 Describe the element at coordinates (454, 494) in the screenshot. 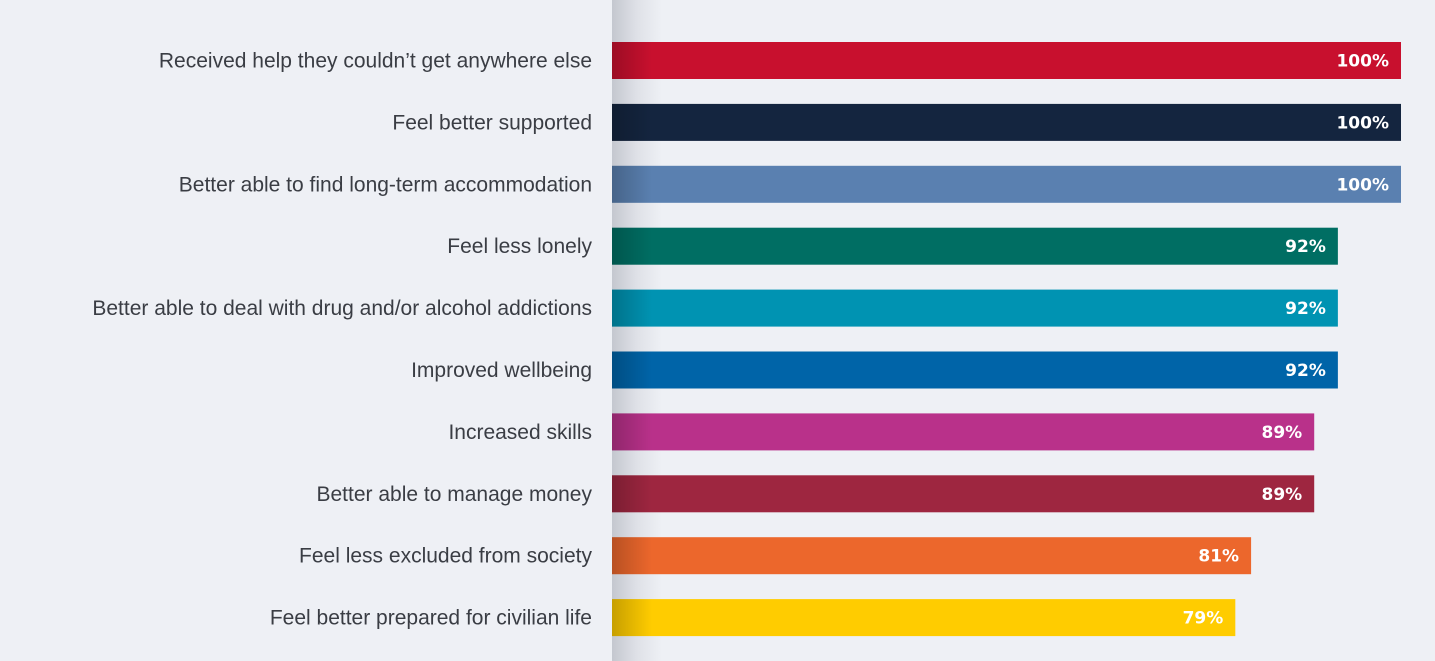

I see `category-label: Better able to manage money` at that location.